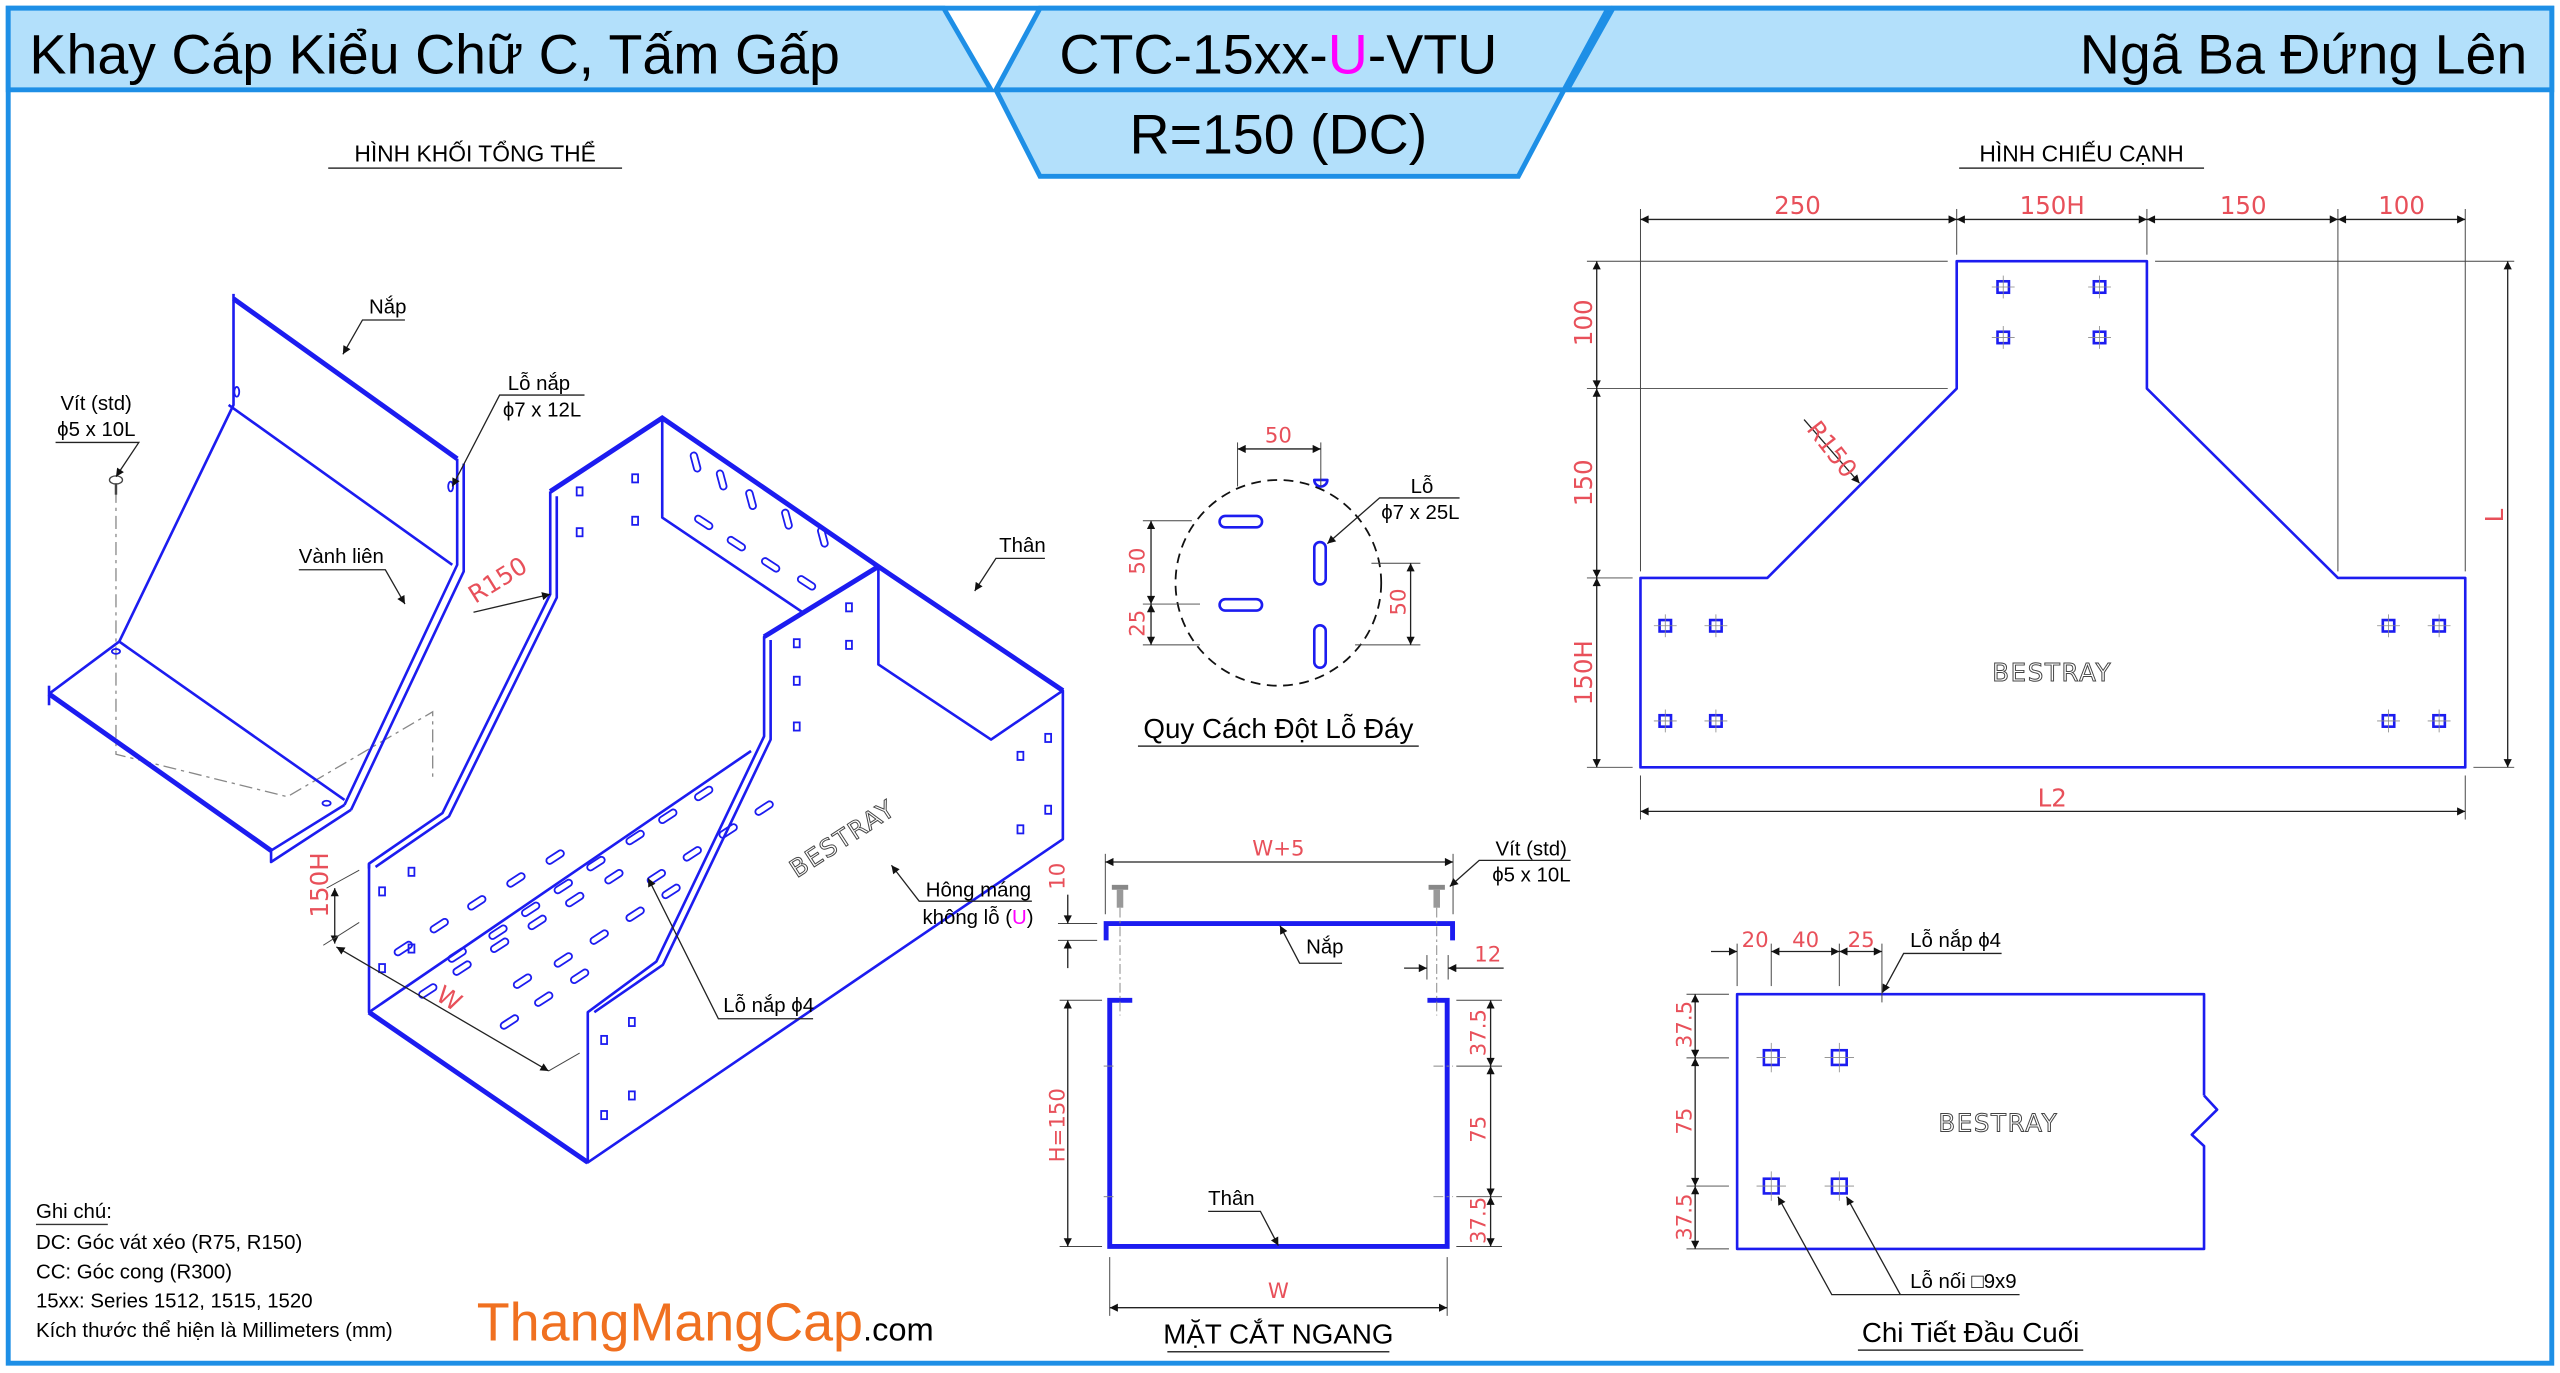 The image size is (2560, 1373). I want to click on dim-150-left: 150, so click(1583, 482).